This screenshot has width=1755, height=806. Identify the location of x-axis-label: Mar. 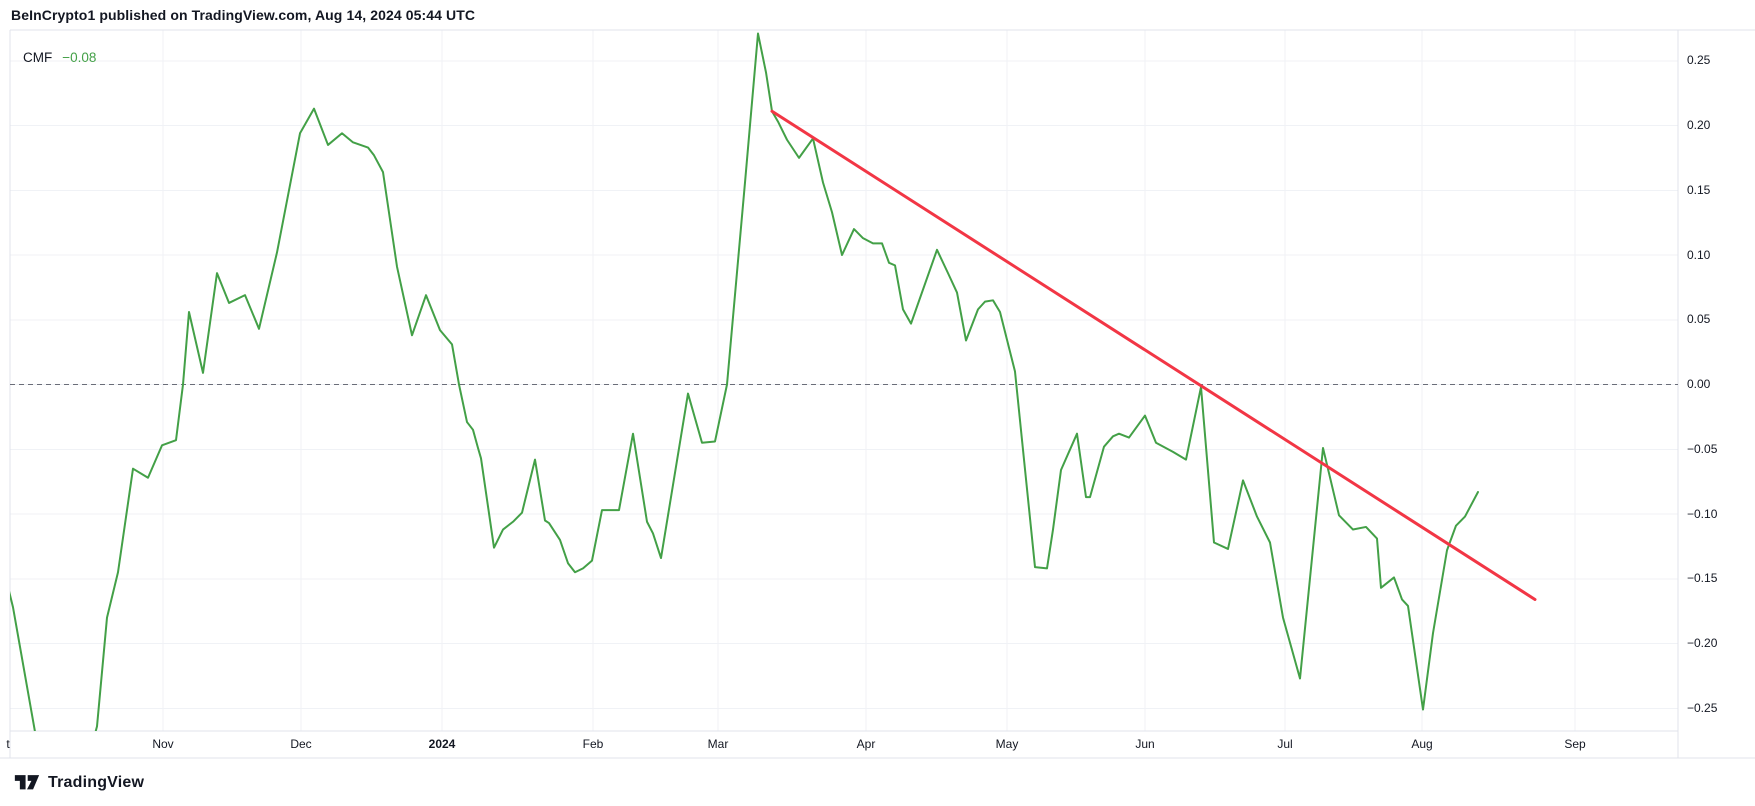
(718, 744).